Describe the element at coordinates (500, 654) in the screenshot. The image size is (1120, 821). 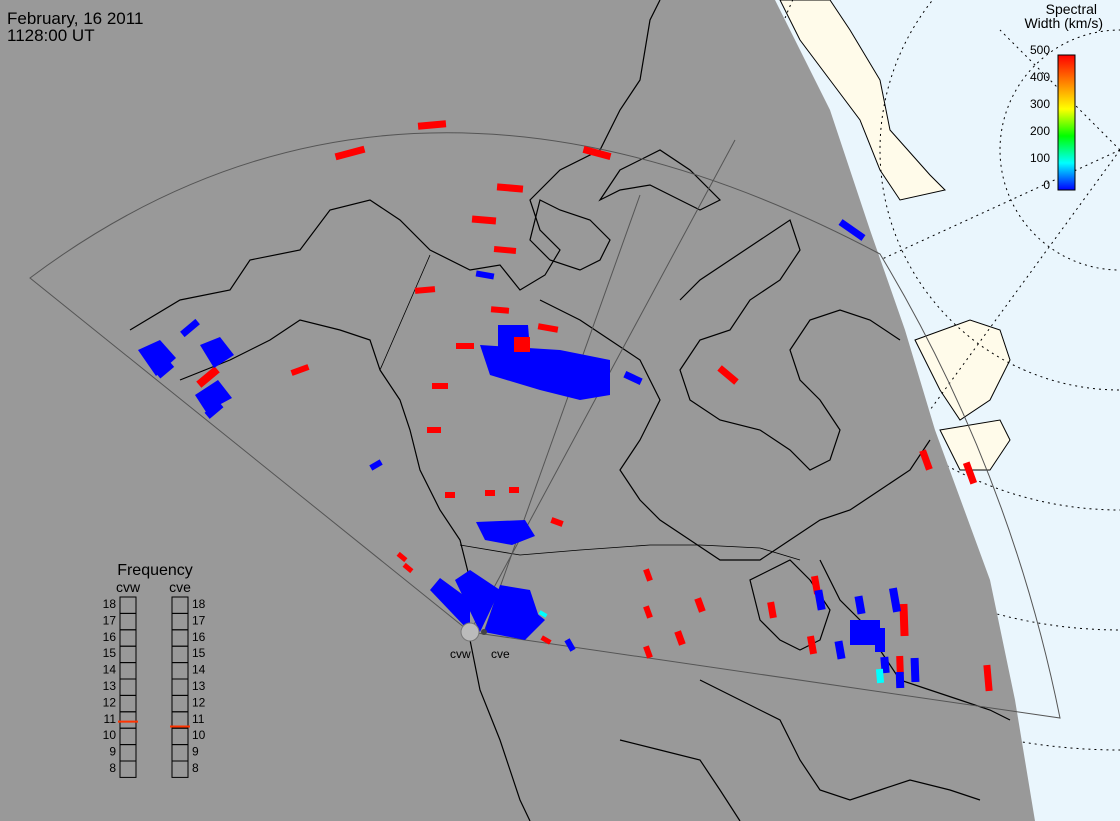
I see `radar-site-cve-label: cve` at that location.